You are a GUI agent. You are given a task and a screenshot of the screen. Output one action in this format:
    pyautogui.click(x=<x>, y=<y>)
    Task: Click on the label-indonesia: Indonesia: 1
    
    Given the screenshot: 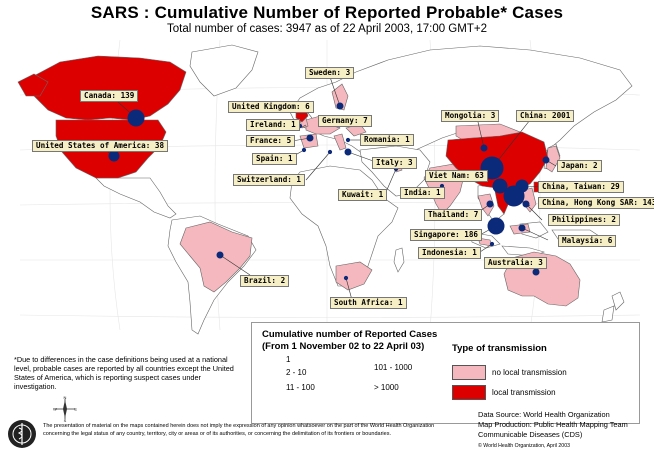 What is the action you would take?
    pyautogui.click(x=449, y=253)
    